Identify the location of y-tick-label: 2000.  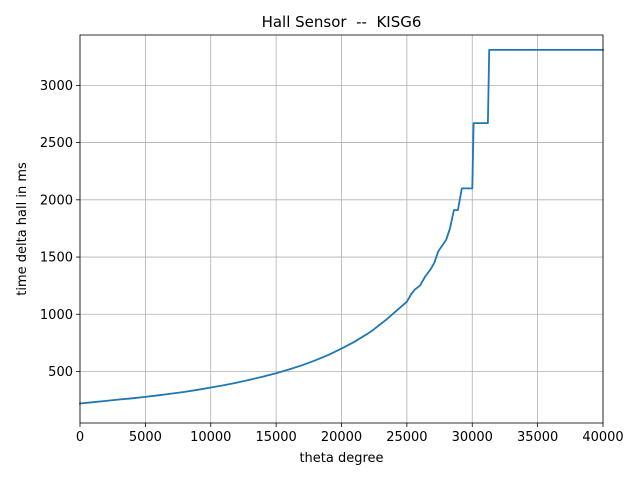
(56, 200).